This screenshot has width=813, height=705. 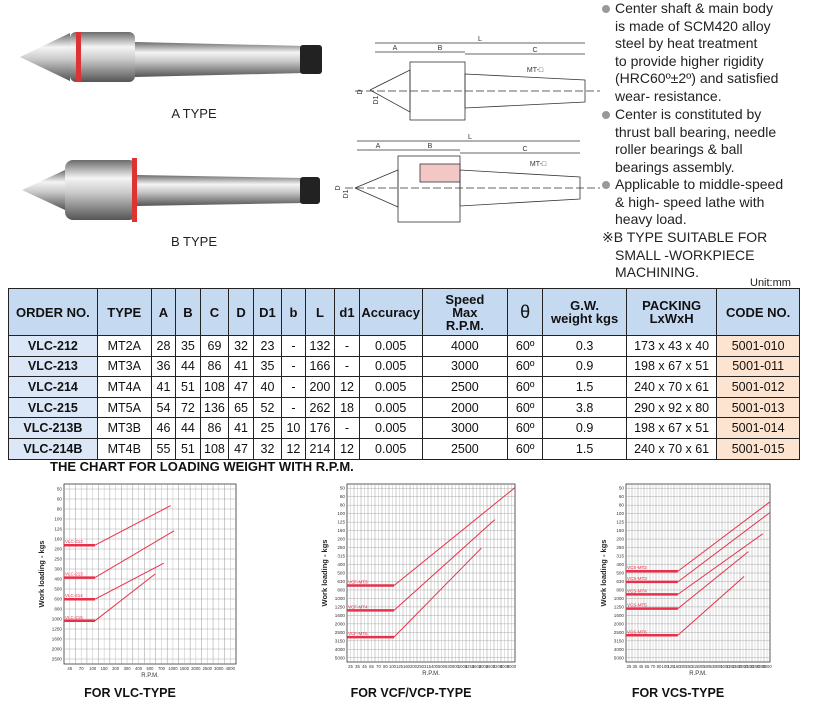 I want to click on table-cell: VLC-214, so click(x=53, y=387).